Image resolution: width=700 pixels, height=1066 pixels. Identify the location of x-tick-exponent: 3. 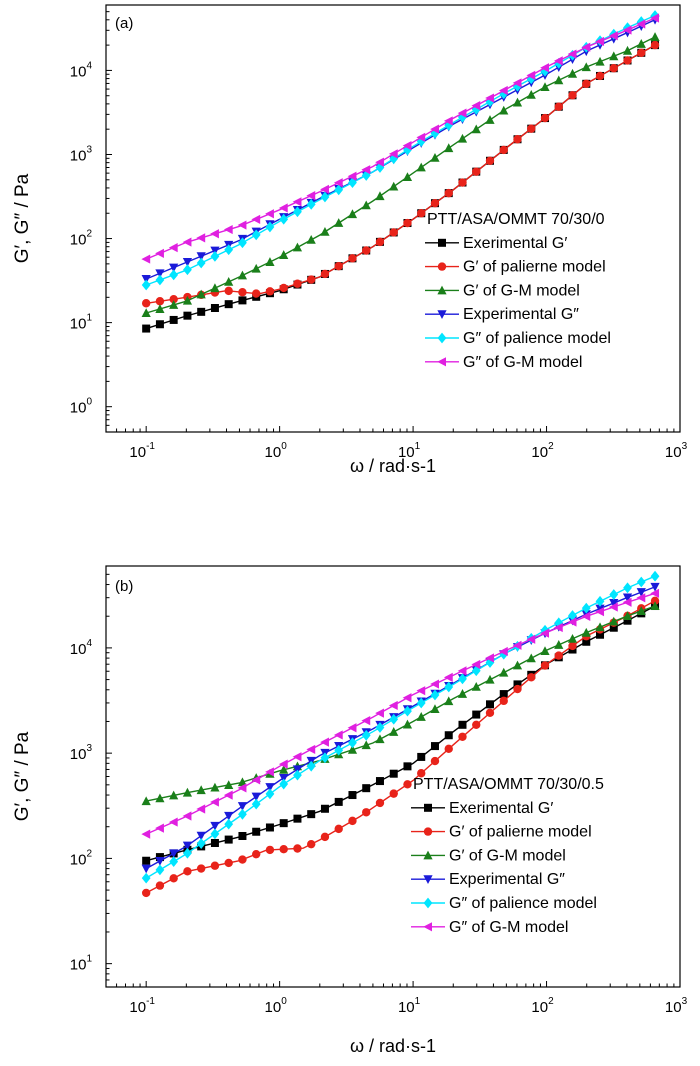
(685, 1001).